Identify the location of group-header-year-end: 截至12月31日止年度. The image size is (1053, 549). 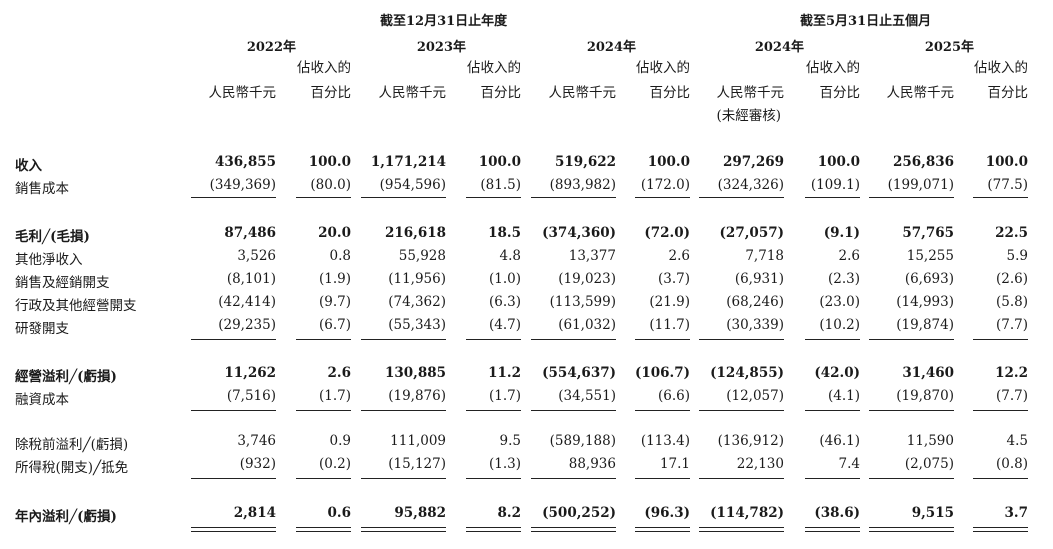
(444, 21).